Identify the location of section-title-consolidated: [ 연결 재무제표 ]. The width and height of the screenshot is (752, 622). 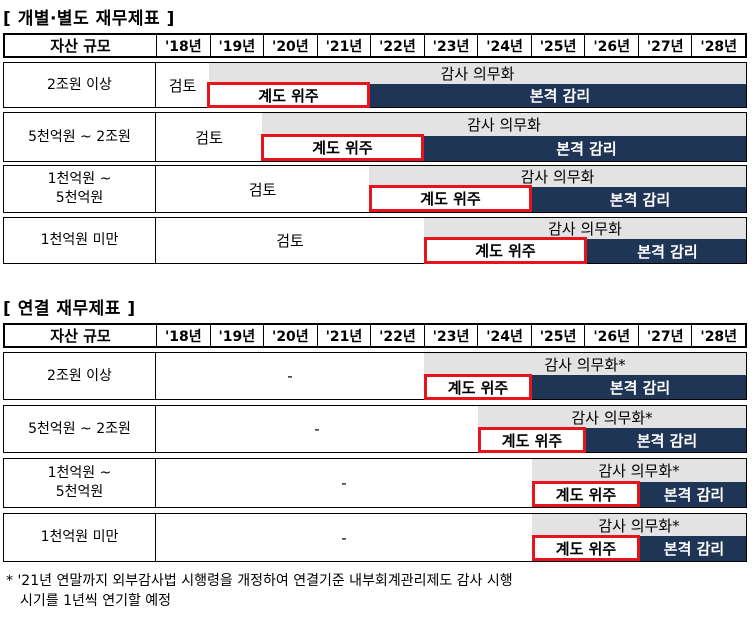
(69, 309).